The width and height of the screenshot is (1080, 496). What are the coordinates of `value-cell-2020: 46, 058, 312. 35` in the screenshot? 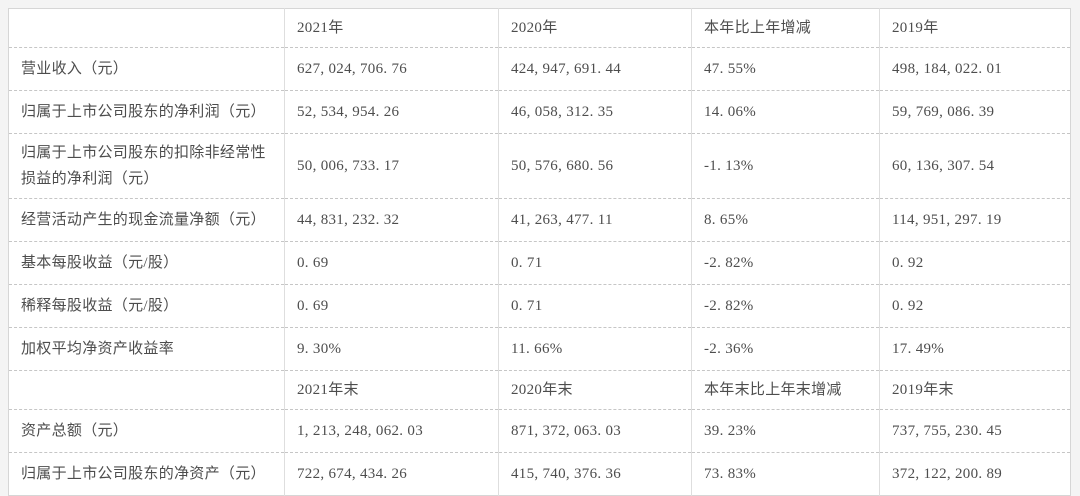 It's located at (595, 112).